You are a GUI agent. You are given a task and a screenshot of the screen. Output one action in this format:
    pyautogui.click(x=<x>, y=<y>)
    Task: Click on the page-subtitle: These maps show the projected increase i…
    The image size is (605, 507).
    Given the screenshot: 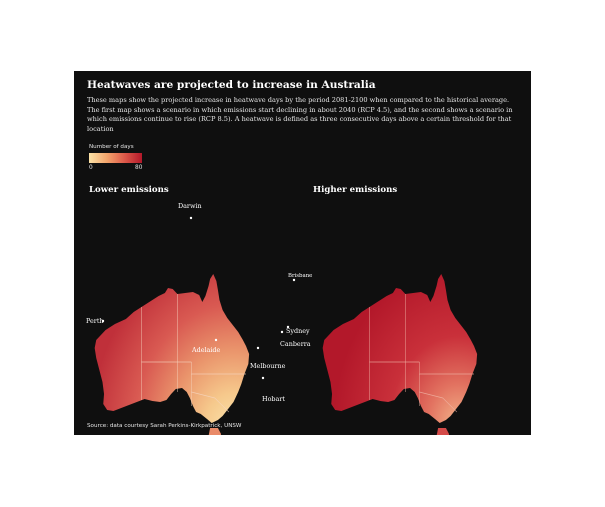 What is the action you would take?
    pyautogui.click(x=300, y=114)
    